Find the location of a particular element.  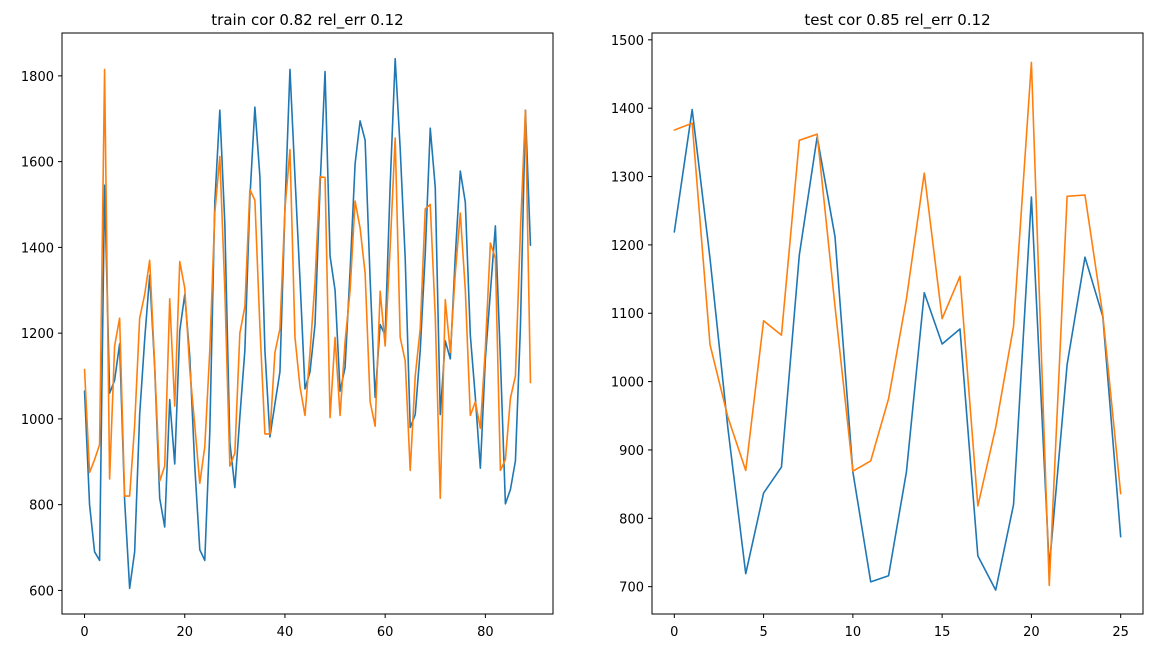

train-y-tick-label: 1800 is located at coordinates (37, 77).